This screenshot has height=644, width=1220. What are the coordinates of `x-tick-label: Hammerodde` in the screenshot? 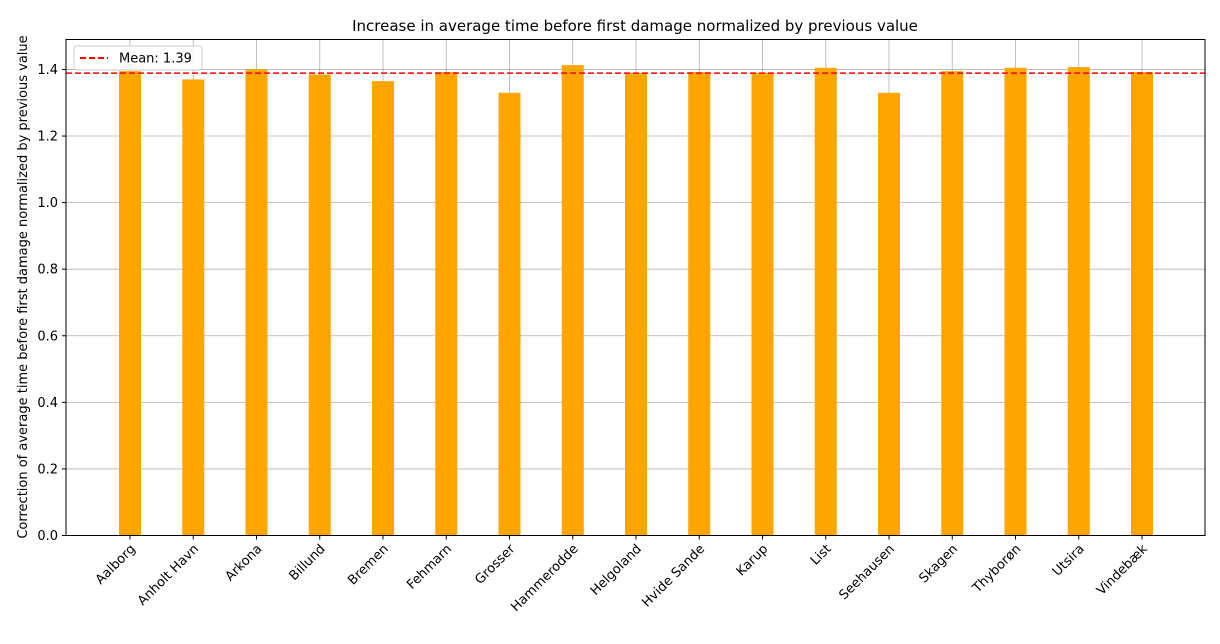 It's located at (544, 578).